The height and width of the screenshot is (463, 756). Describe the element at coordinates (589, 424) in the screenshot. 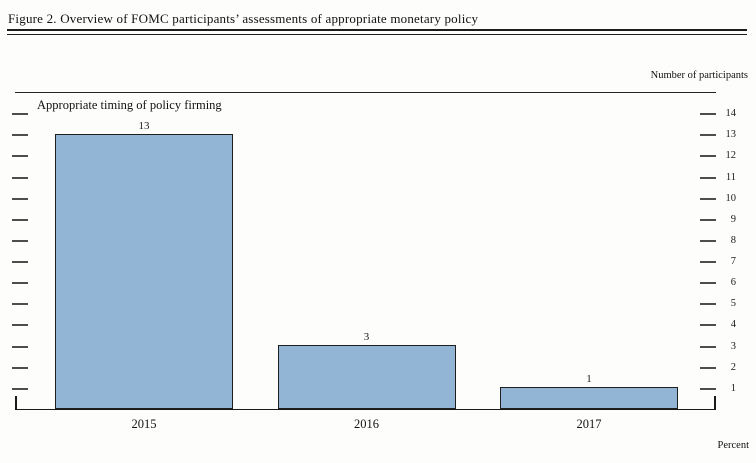

I see `x-axis-label-2017: 2017` at that location.